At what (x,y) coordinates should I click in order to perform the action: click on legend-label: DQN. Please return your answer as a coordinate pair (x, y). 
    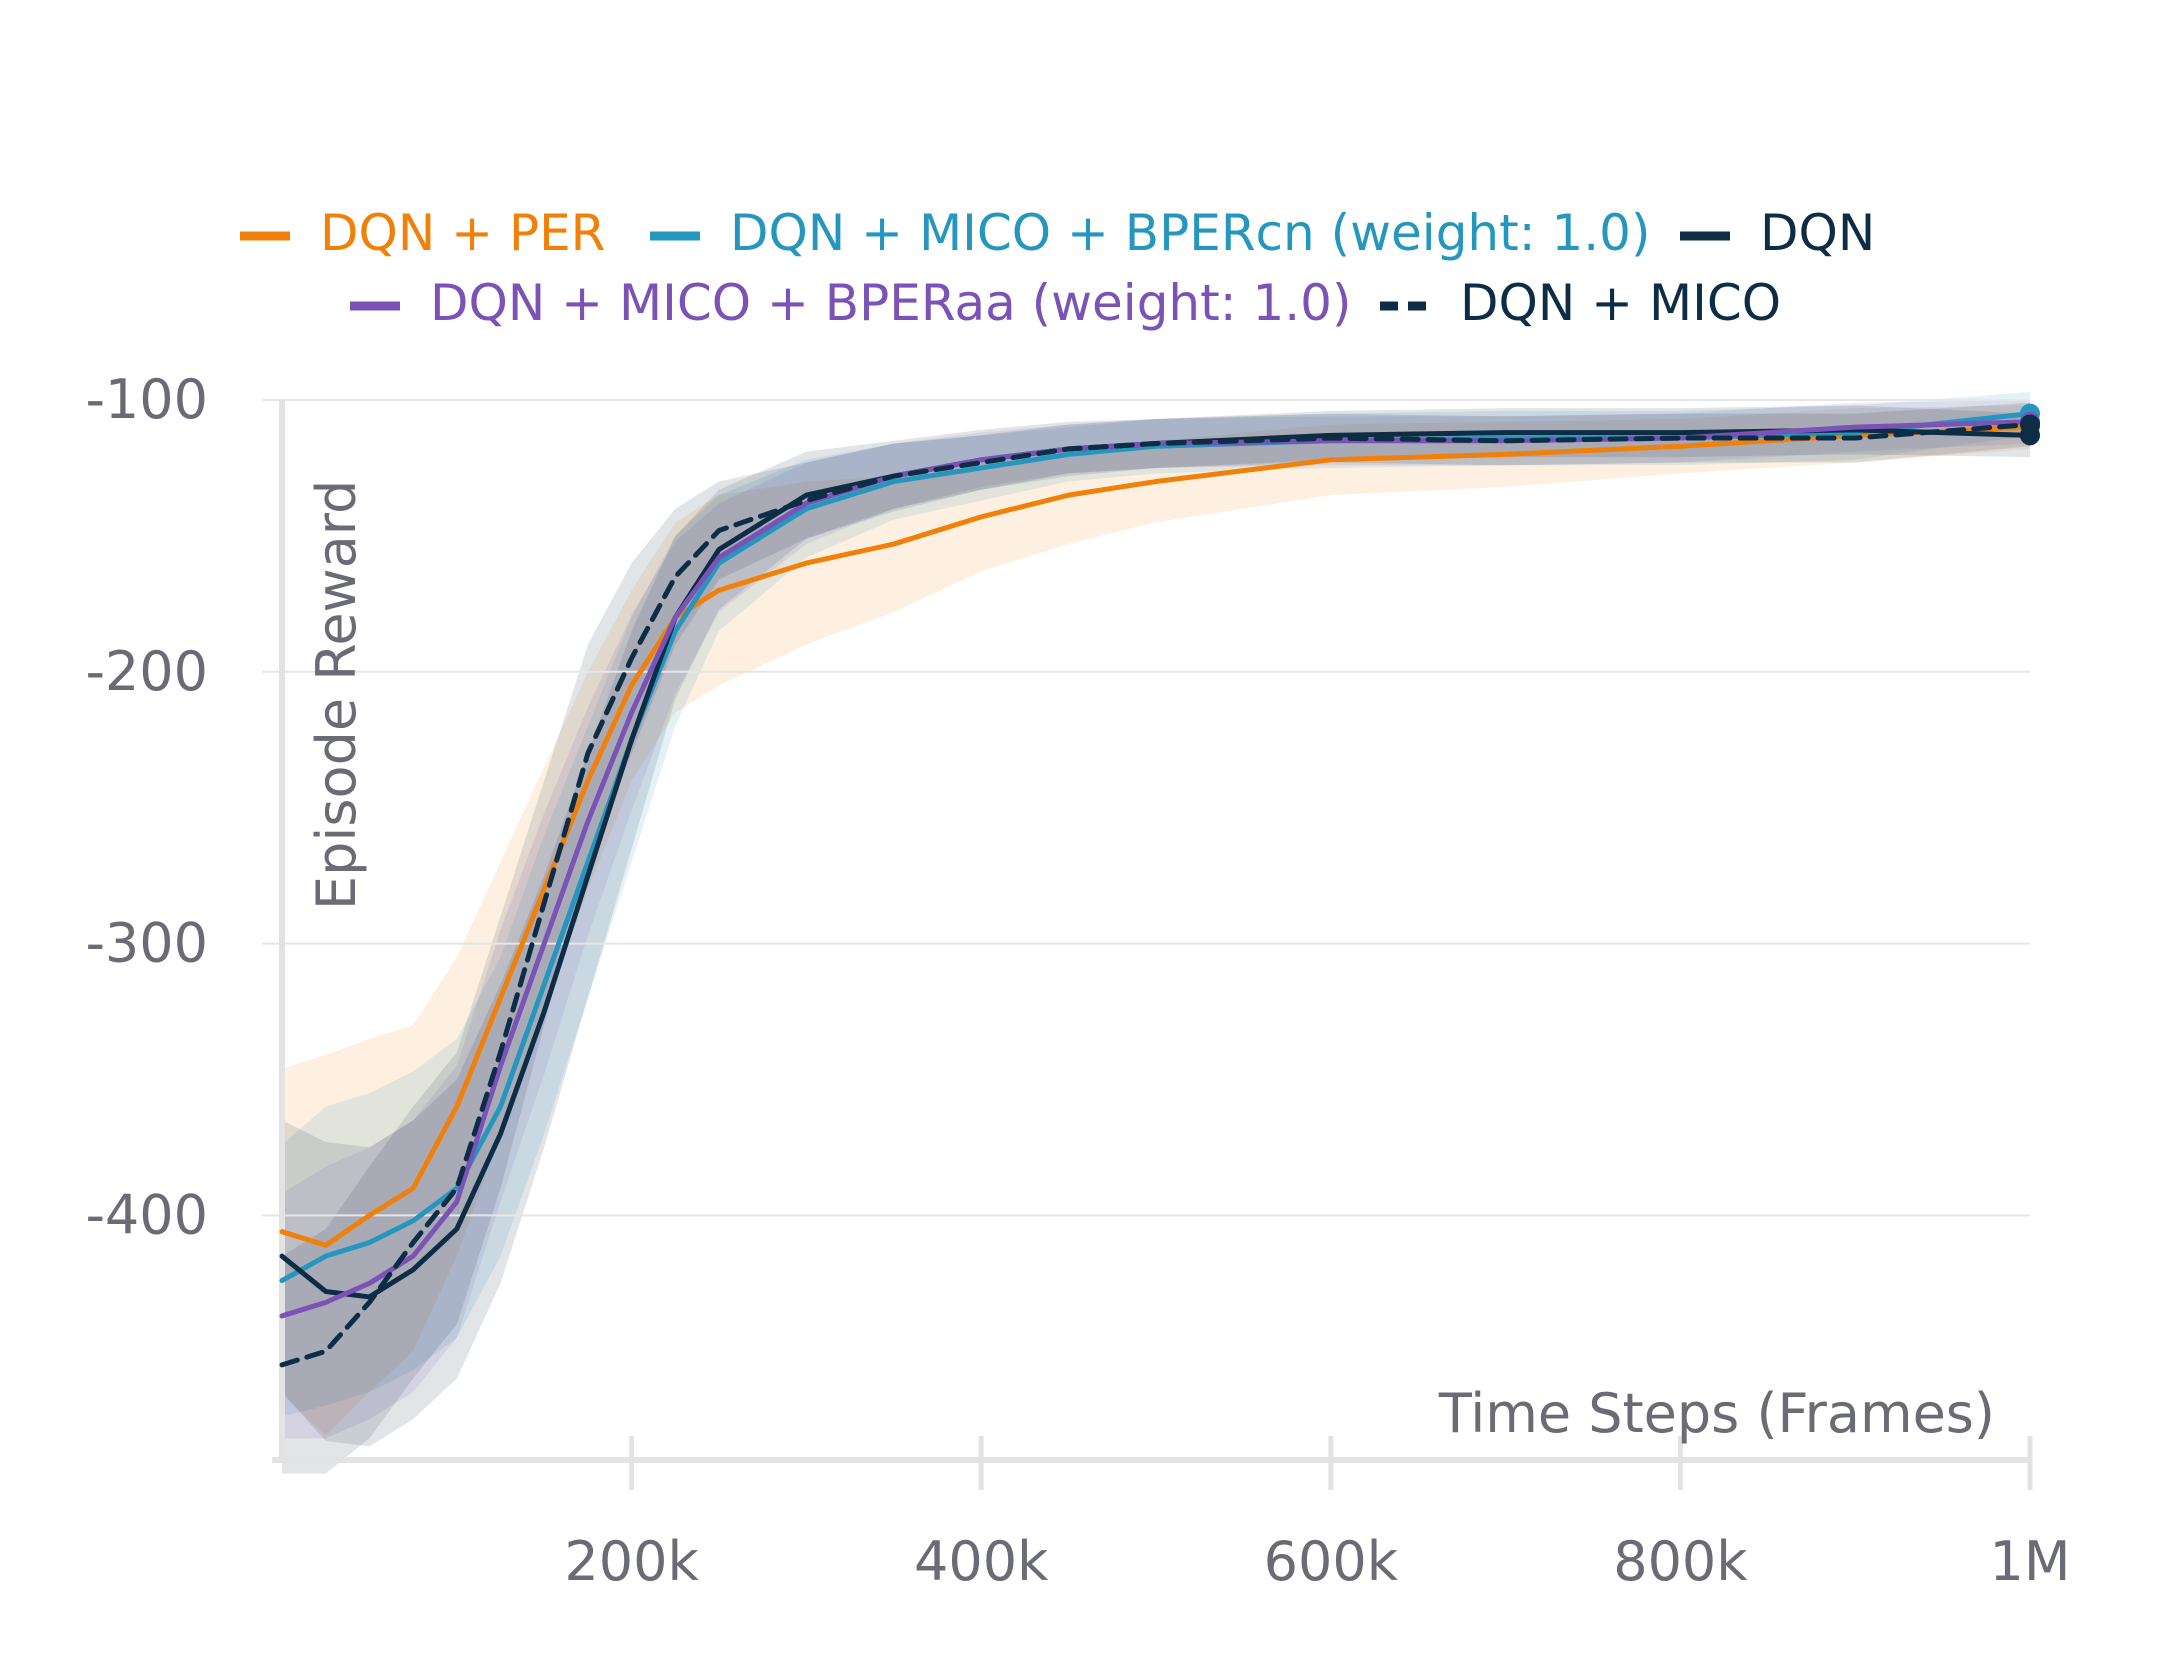
    Looking at the image, I should click on (1817, 233).